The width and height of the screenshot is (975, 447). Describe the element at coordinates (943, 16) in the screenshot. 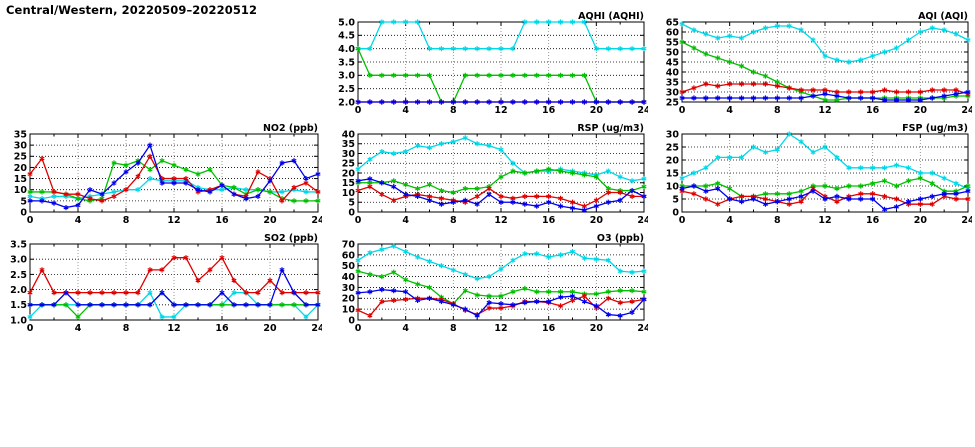

I see `panel-title: AQI (AQI)` at that location.